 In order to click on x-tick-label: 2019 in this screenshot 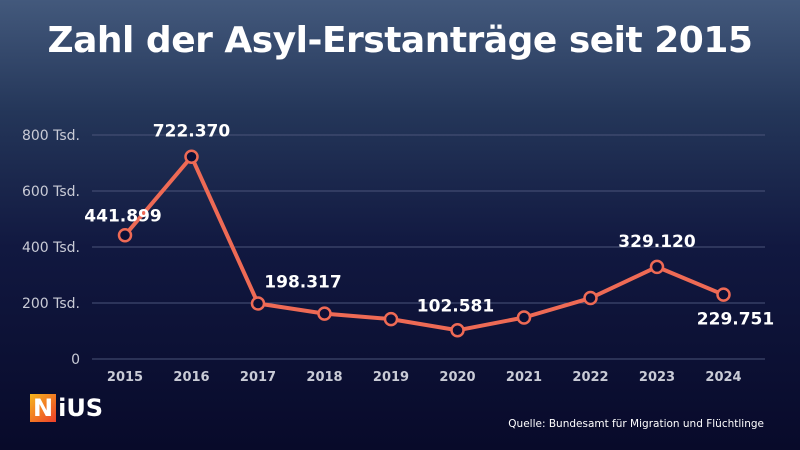, I will do `click(391, 377)`.